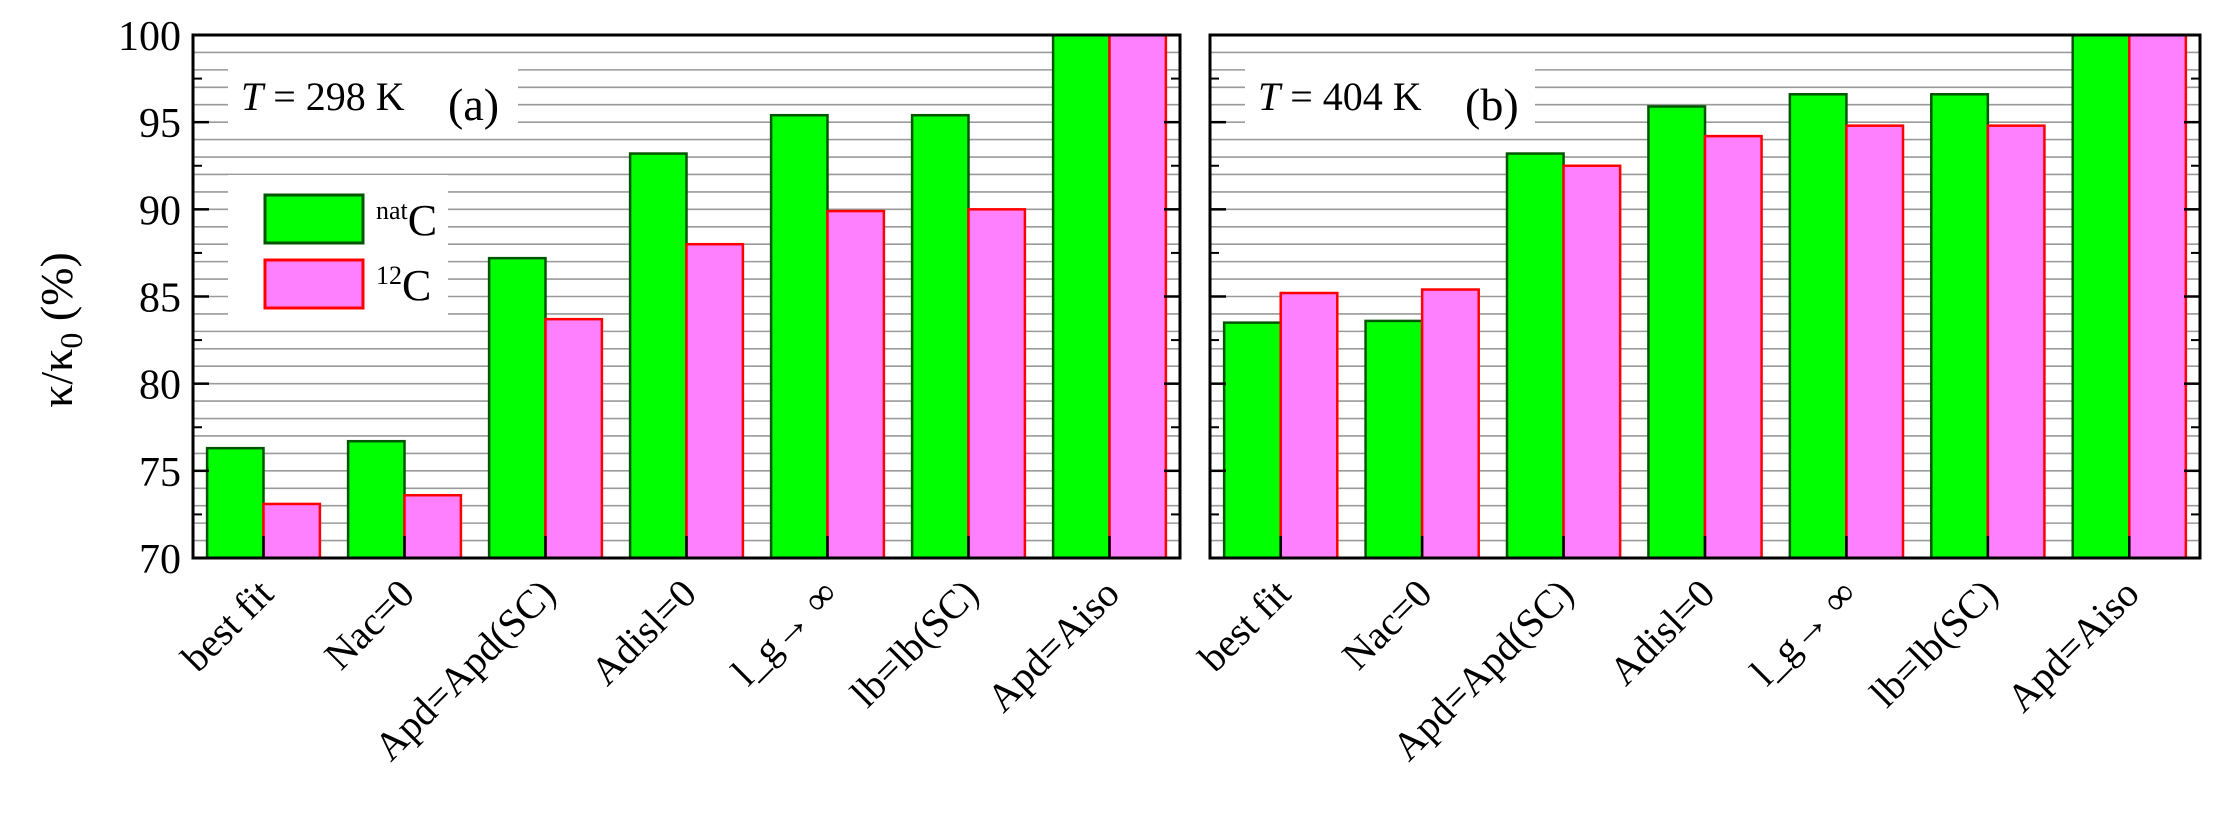 The image size is (2222, 827). Describe the element at coordinates (160, 299) in the screenshot. I see `y-tick-label: 85` at that location.